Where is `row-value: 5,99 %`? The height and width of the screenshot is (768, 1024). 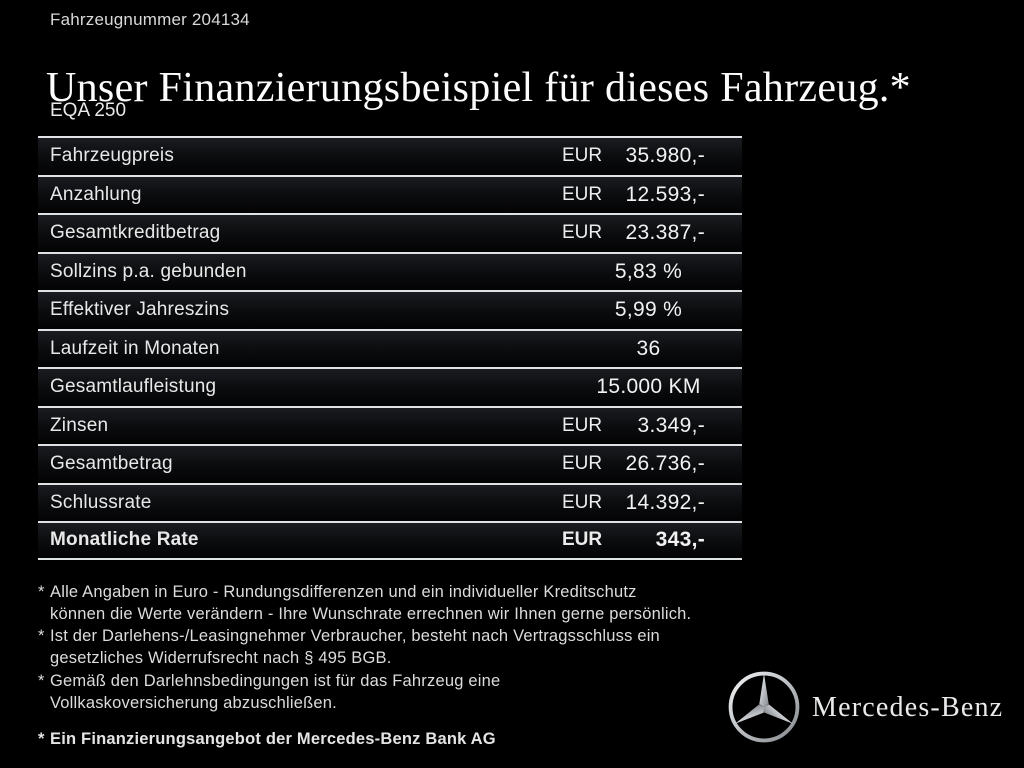
row-value: 5,99 % is located at coordinates (648, 310).